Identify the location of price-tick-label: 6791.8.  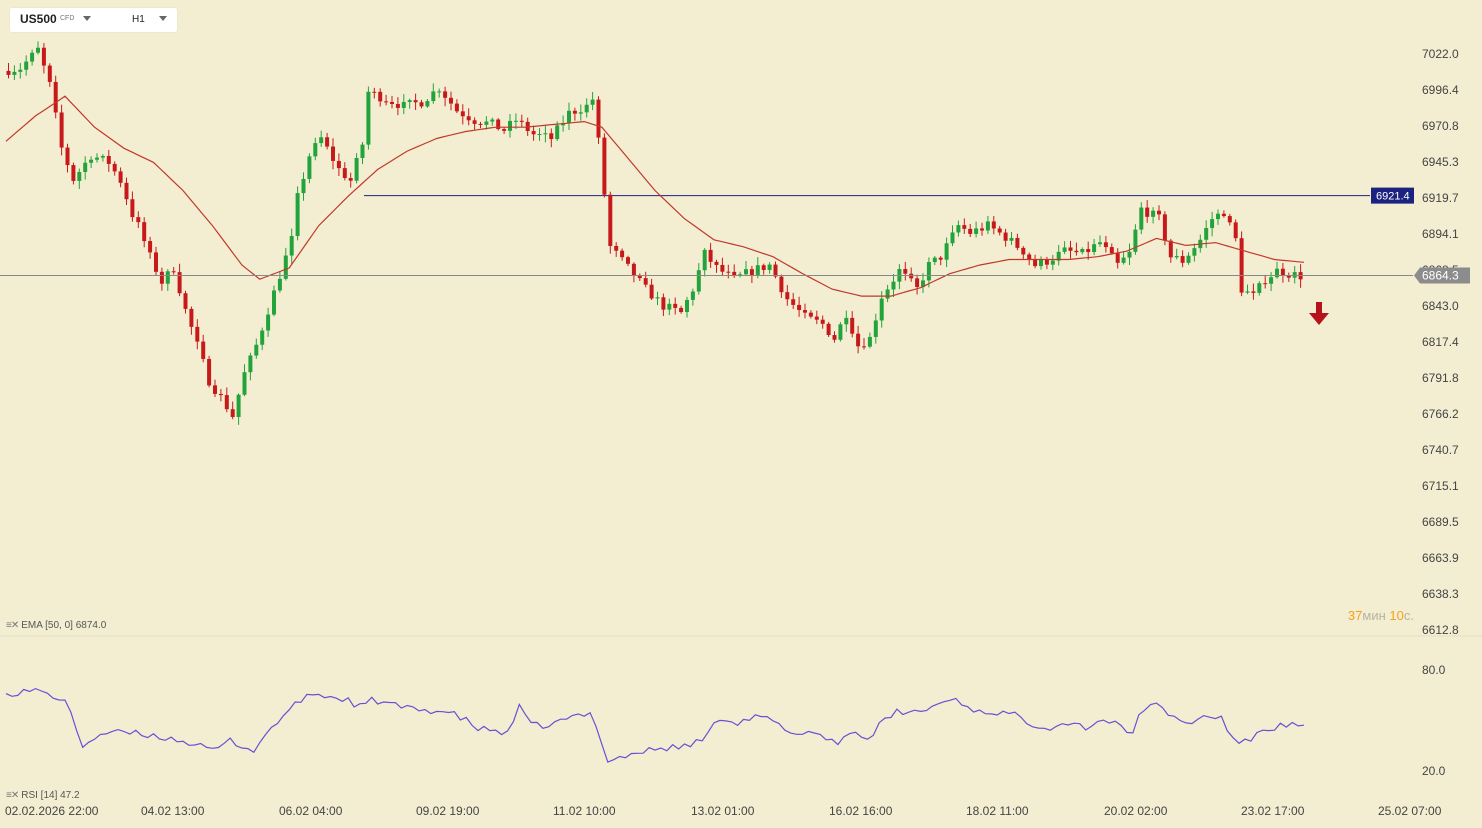
(1440, 378).